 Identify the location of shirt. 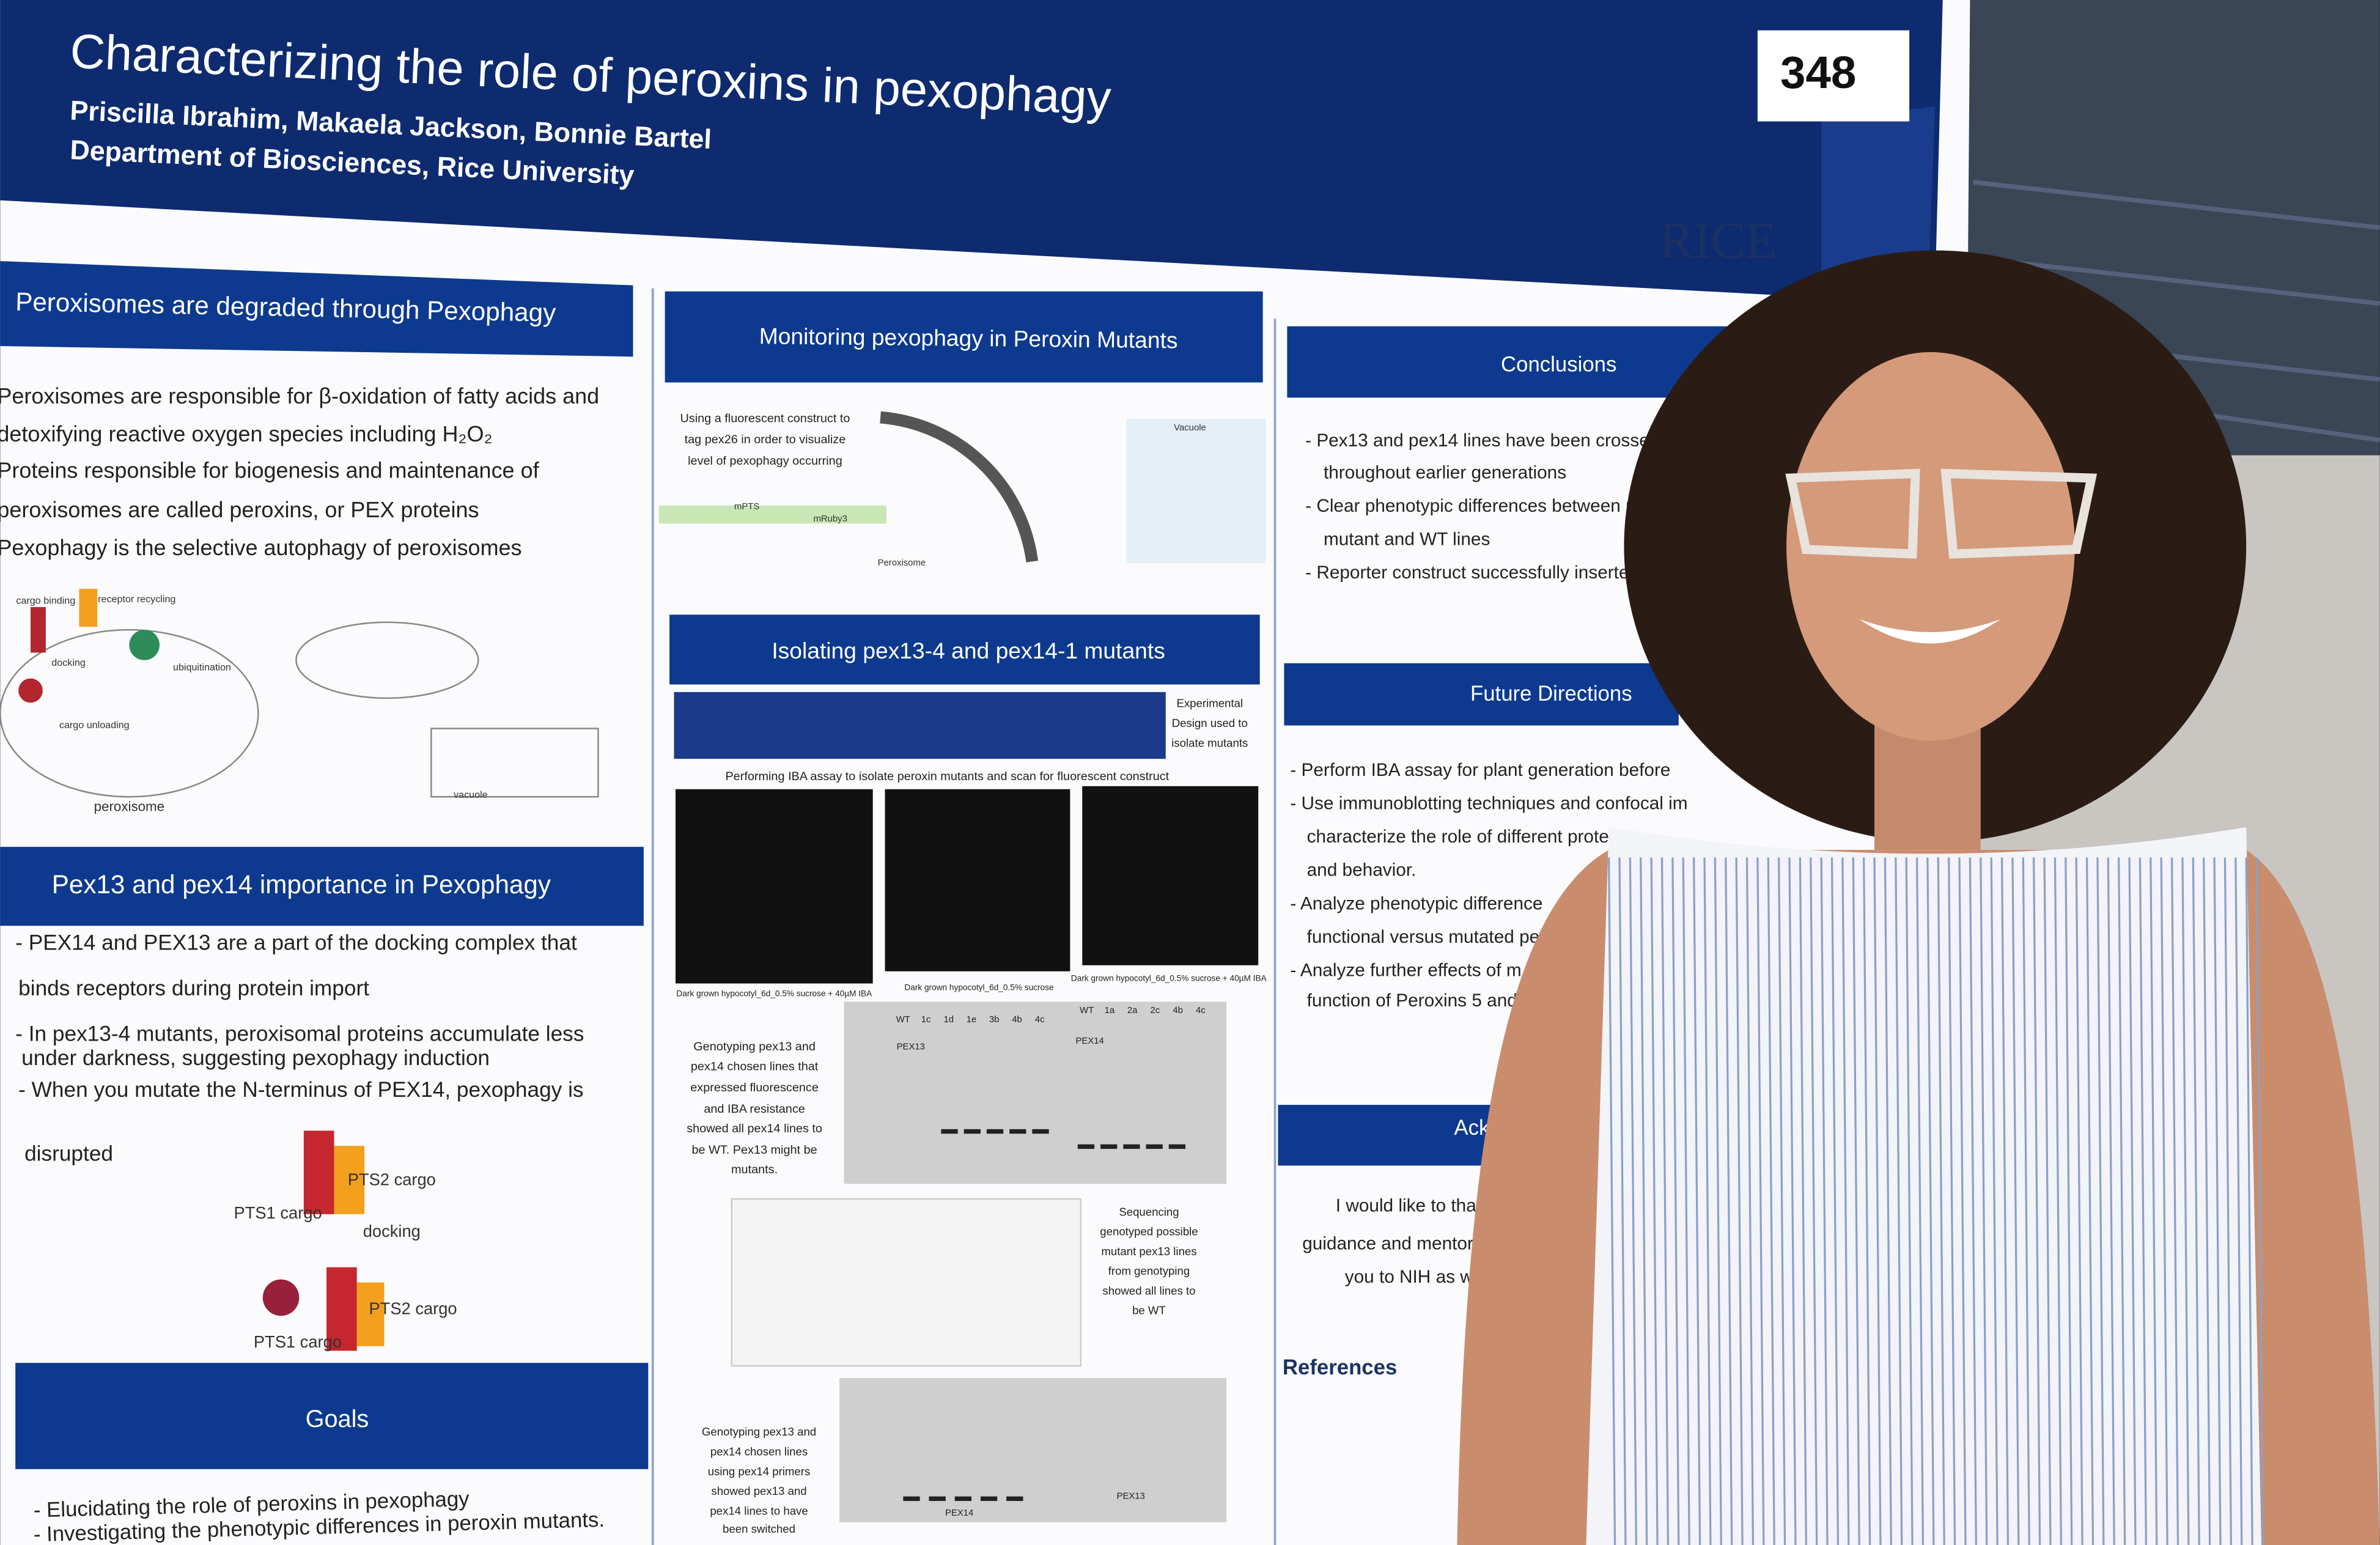
(1924, 1186).